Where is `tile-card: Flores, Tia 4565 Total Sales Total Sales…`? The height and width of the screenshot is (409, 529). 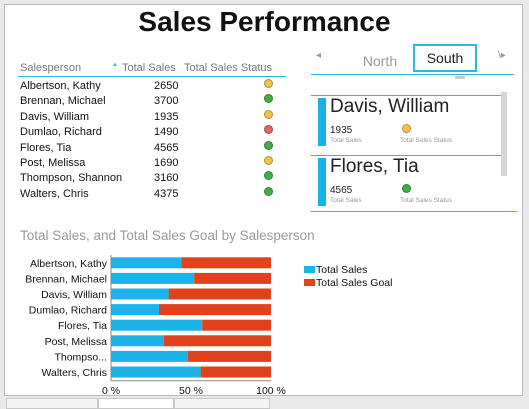 tile-card: Flores, Tia 4565 Total Sales Total Sales… is located at coordinates (407, 182).